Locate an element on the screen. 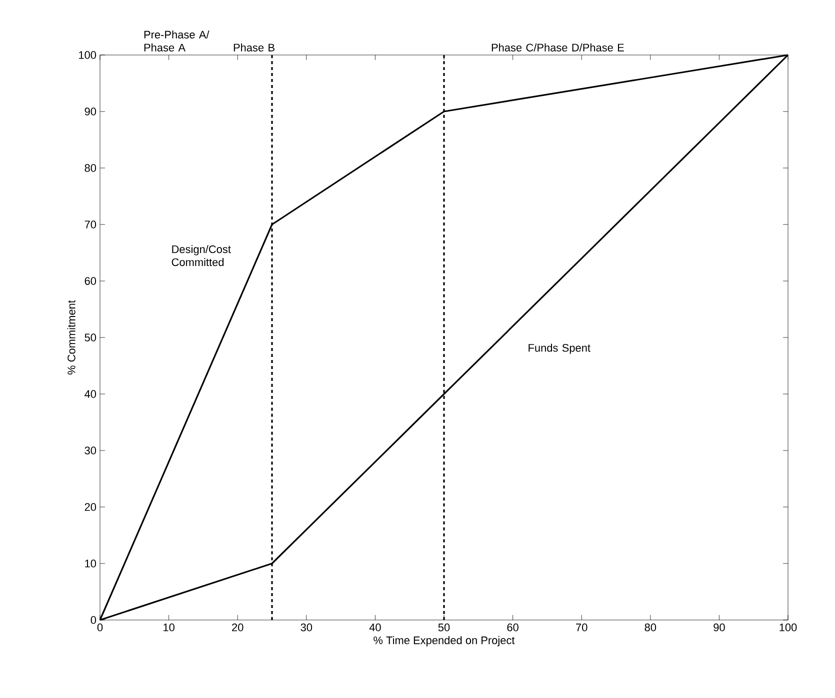  x-tick-label: 50 is located at coordinates (444, 628).